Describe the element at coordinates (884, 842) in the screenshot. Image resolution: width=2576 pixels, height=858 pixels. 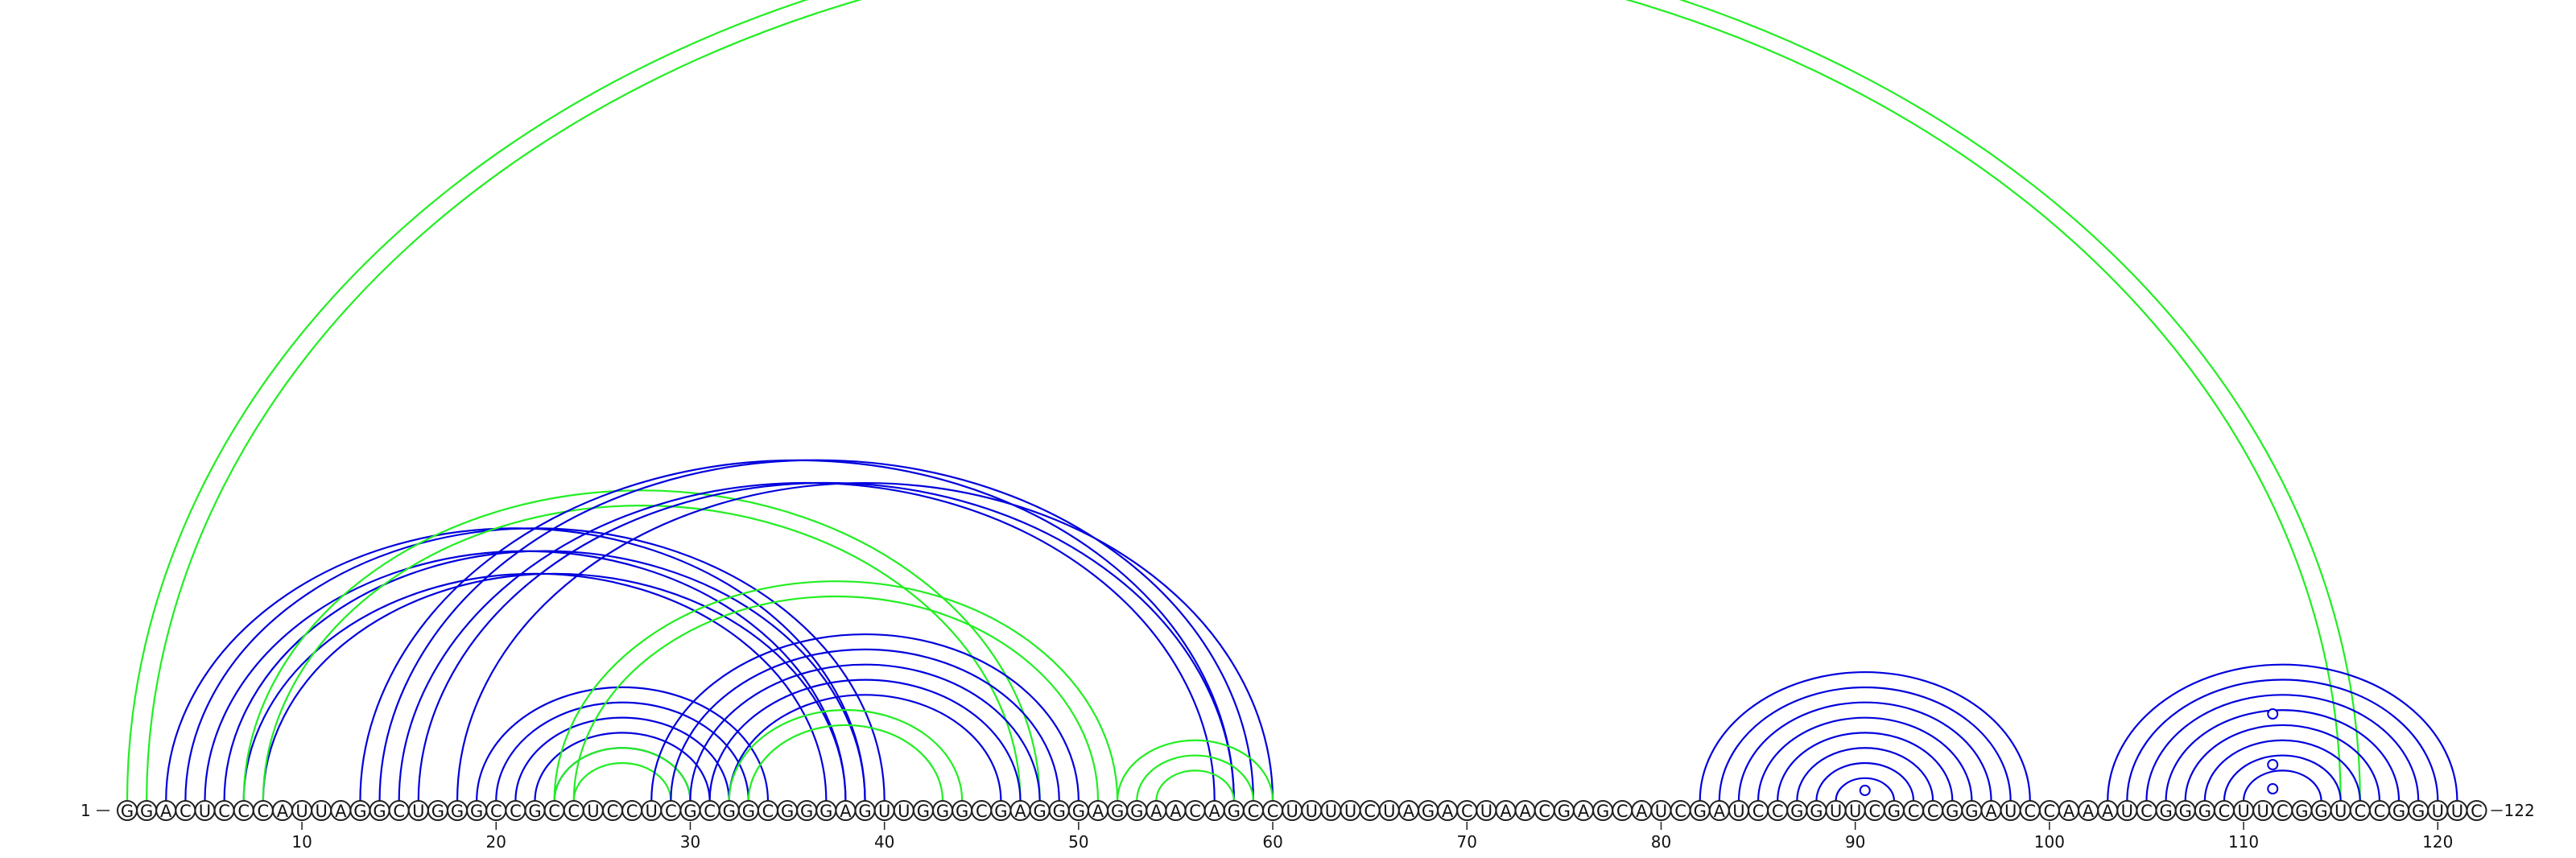
I see `tick-label: 40` at that location.